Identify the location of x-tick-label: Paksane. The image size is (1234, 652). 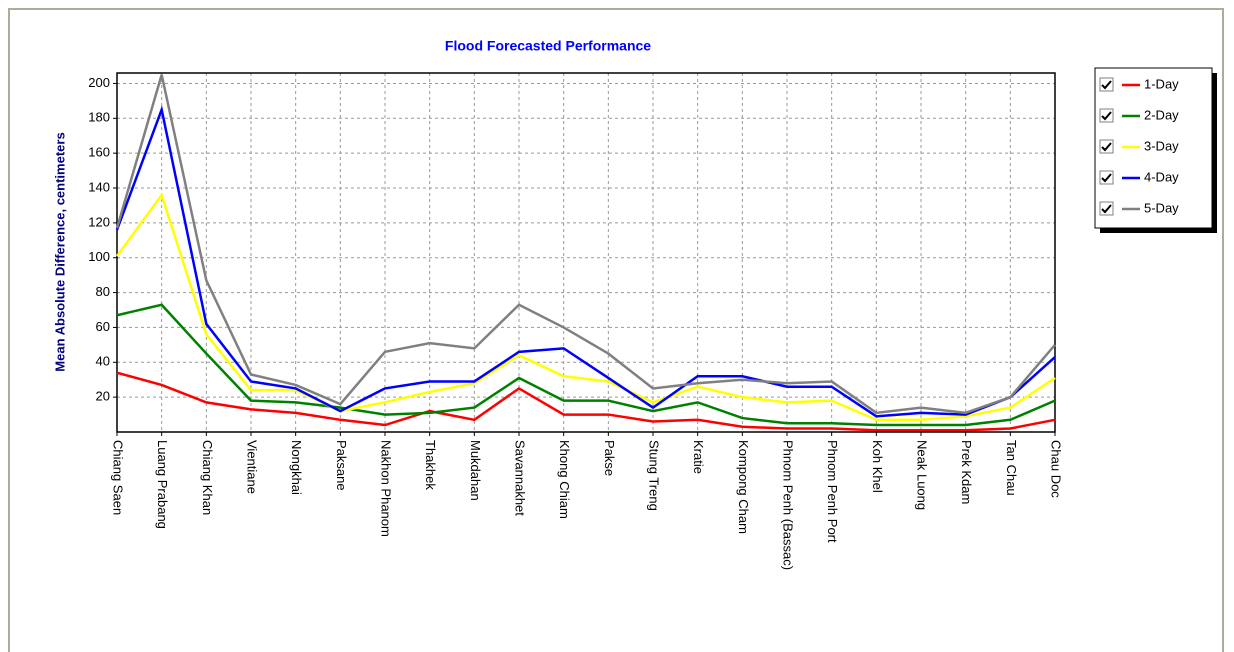
(341, 465).